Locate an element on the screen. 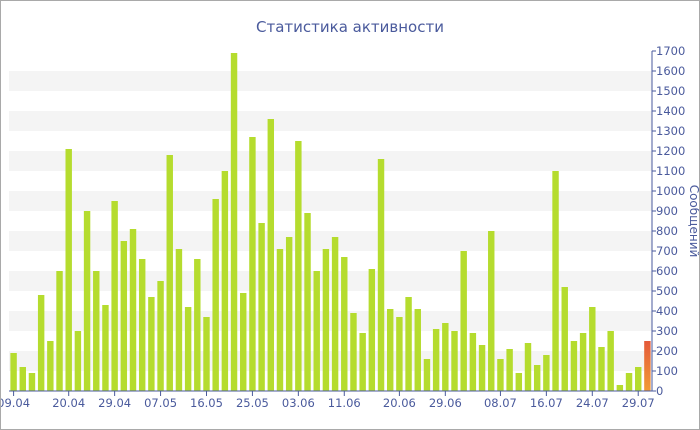 This screenshot has height=430, width=700. x-tick-label: 07.05 is located at coordinates (160, 403).